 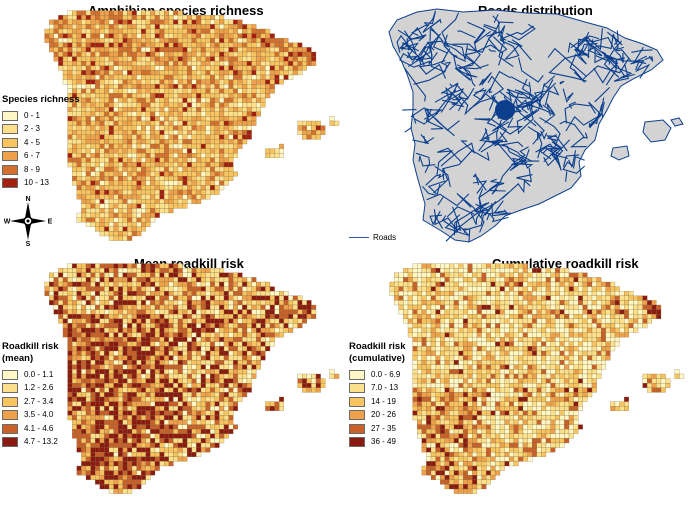 I want to click on legend-label: 7.0 - 13, so click(x=385, y=388).